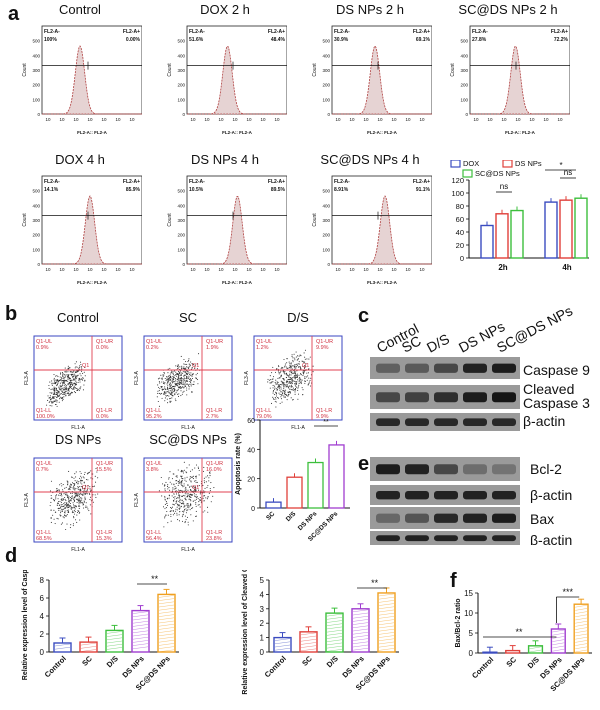 Image resolution: width=600 pixels, height=710 pixels. Describe the element at coordinates (92, 230) in the screenshot. I see `histogram-peak` at that location.